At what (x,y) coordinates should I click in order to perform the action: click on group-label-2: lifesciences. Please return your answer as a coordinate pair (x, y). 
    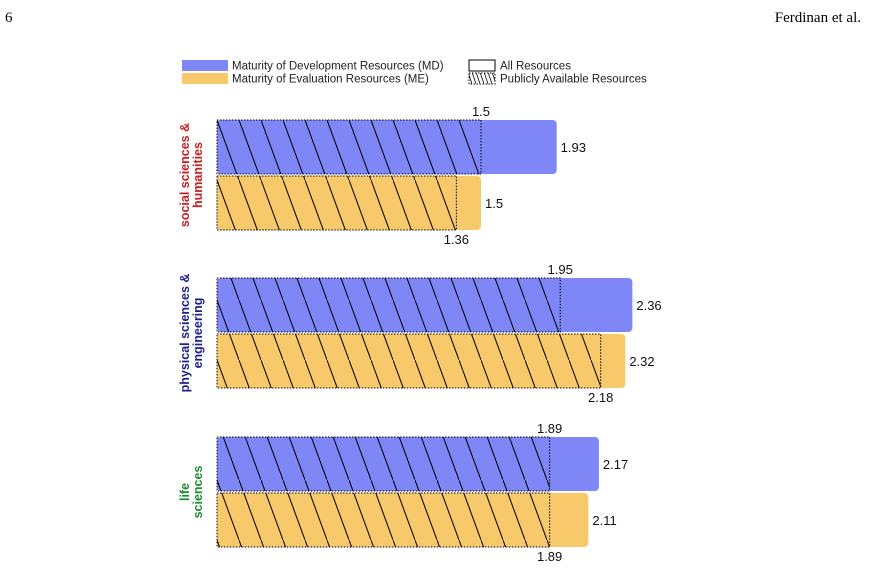
    Looking at the image, I should click on (191, 492).